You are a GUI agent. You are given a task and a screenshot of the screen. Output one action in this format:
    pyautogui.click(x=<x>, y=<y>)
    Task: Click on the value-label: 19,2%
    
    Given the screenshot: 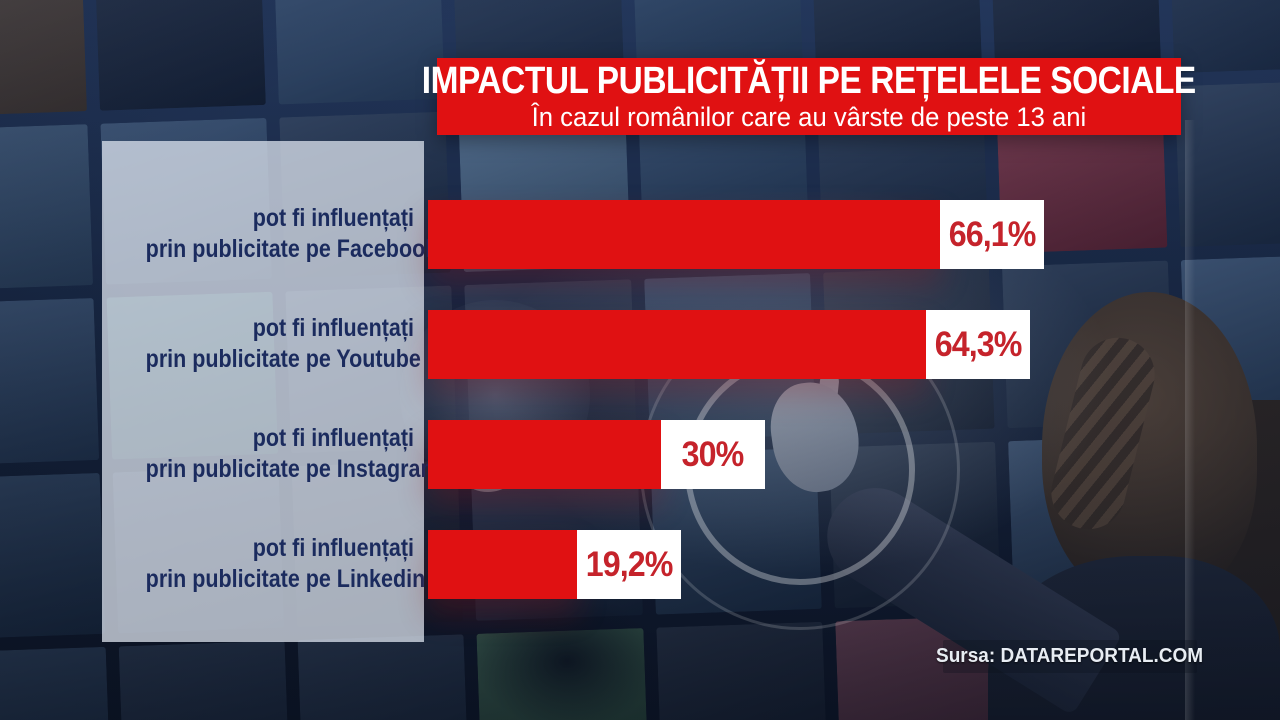 What is the action you would take?
    pyautogui.click(x=629, y=564)
    